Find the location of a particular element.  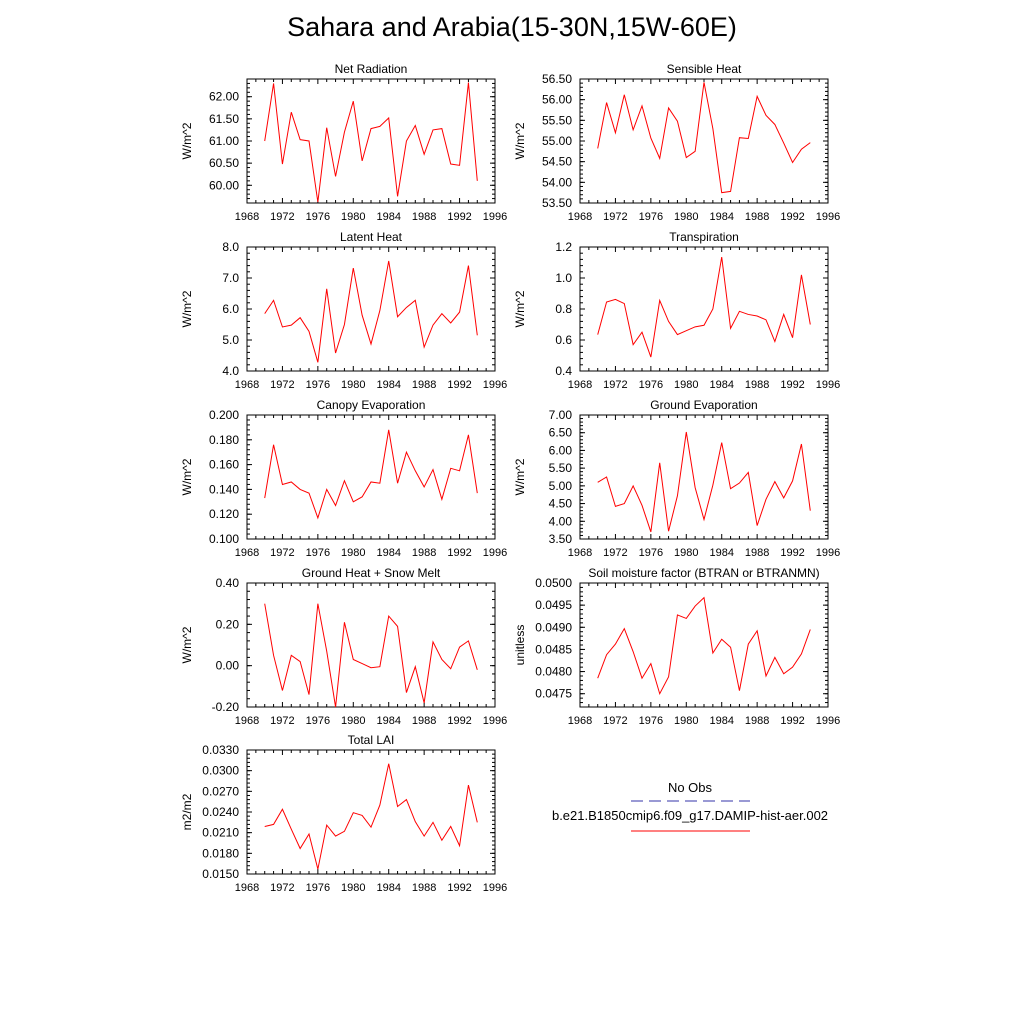

y-tick-label: 0.0485 is located at coordinates (553, 649).